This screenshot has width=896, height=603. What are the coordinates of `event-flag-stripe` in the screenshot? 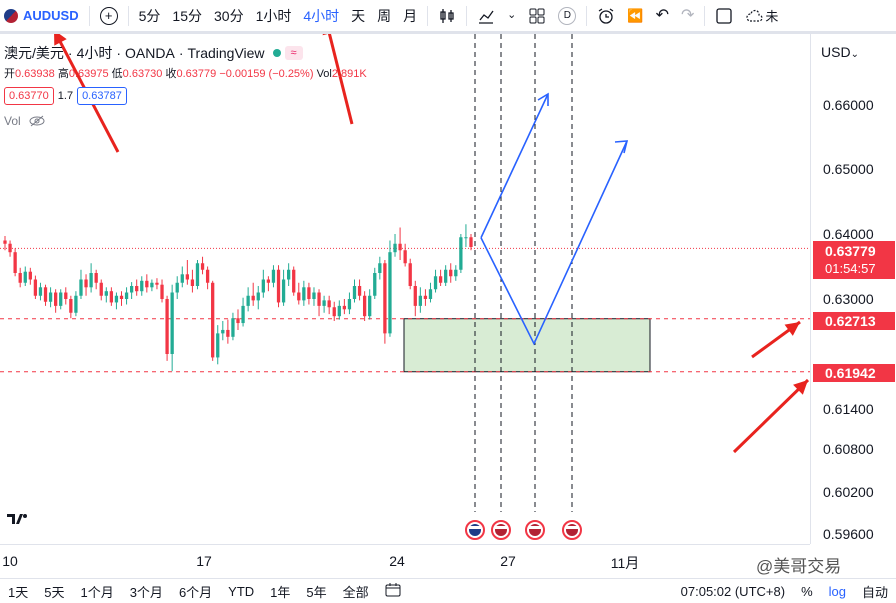 It's located at (501, 527).